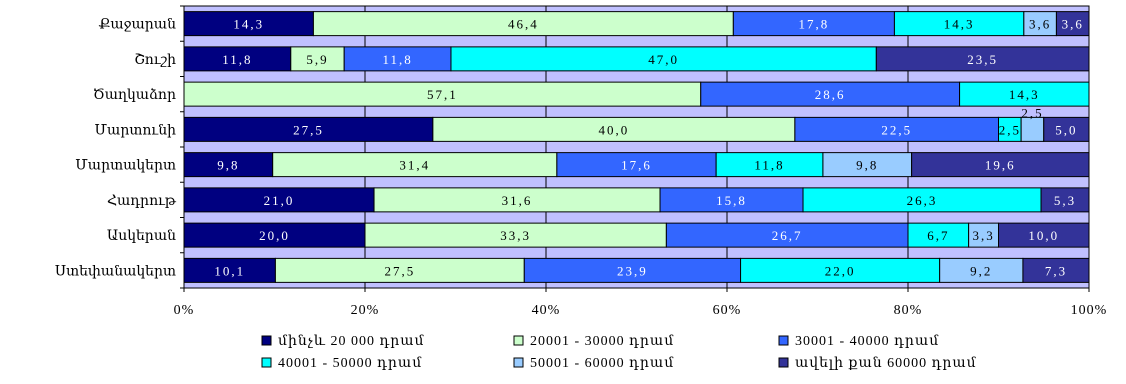  I want to click on legend-entry: մինչև 20 000 դրամ, so click(351, 341).